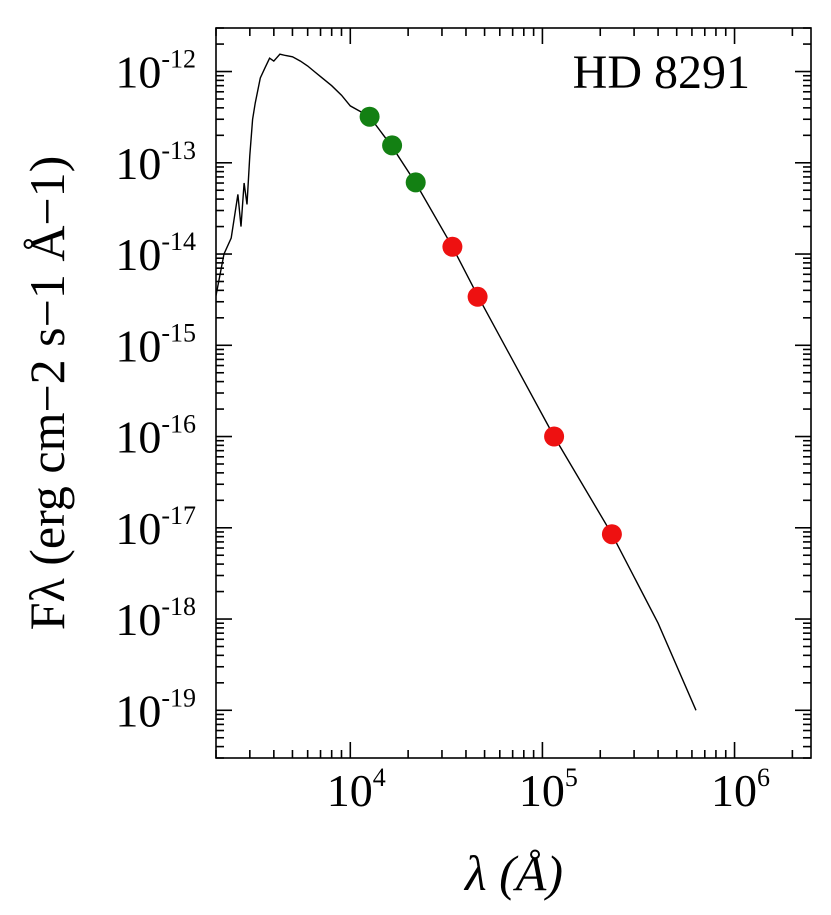 Image resolution: width=831 pixels, height=915 pixels. Describe the element at coordinates (661, 72) in the screenshot. I see `star-name-annotation: HD 8291` at that location.